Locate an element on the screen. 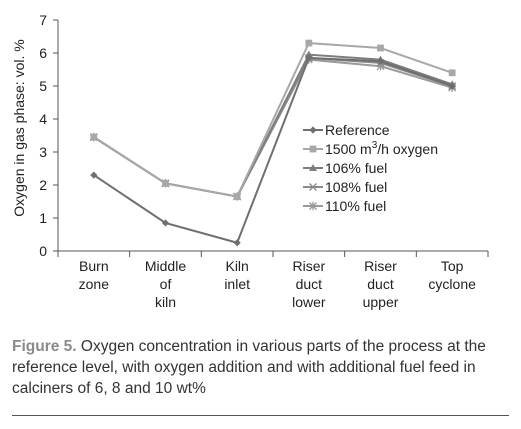 This screenshot has width=521, height=429. y-tick-label: 7 is located at coordinates (43, 20).